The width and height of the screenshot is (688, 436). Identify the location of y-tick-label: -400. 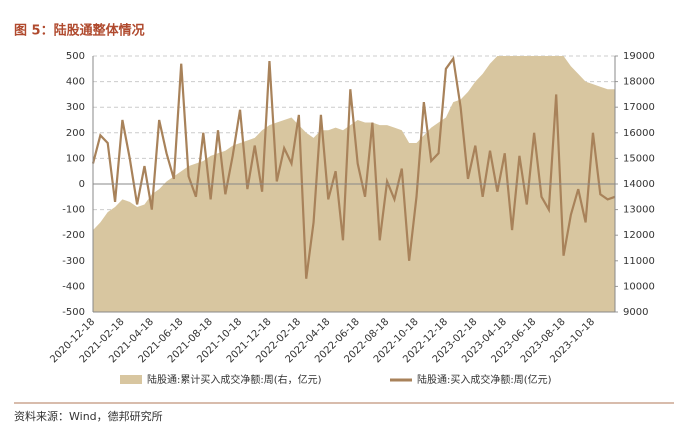
(73, 286).